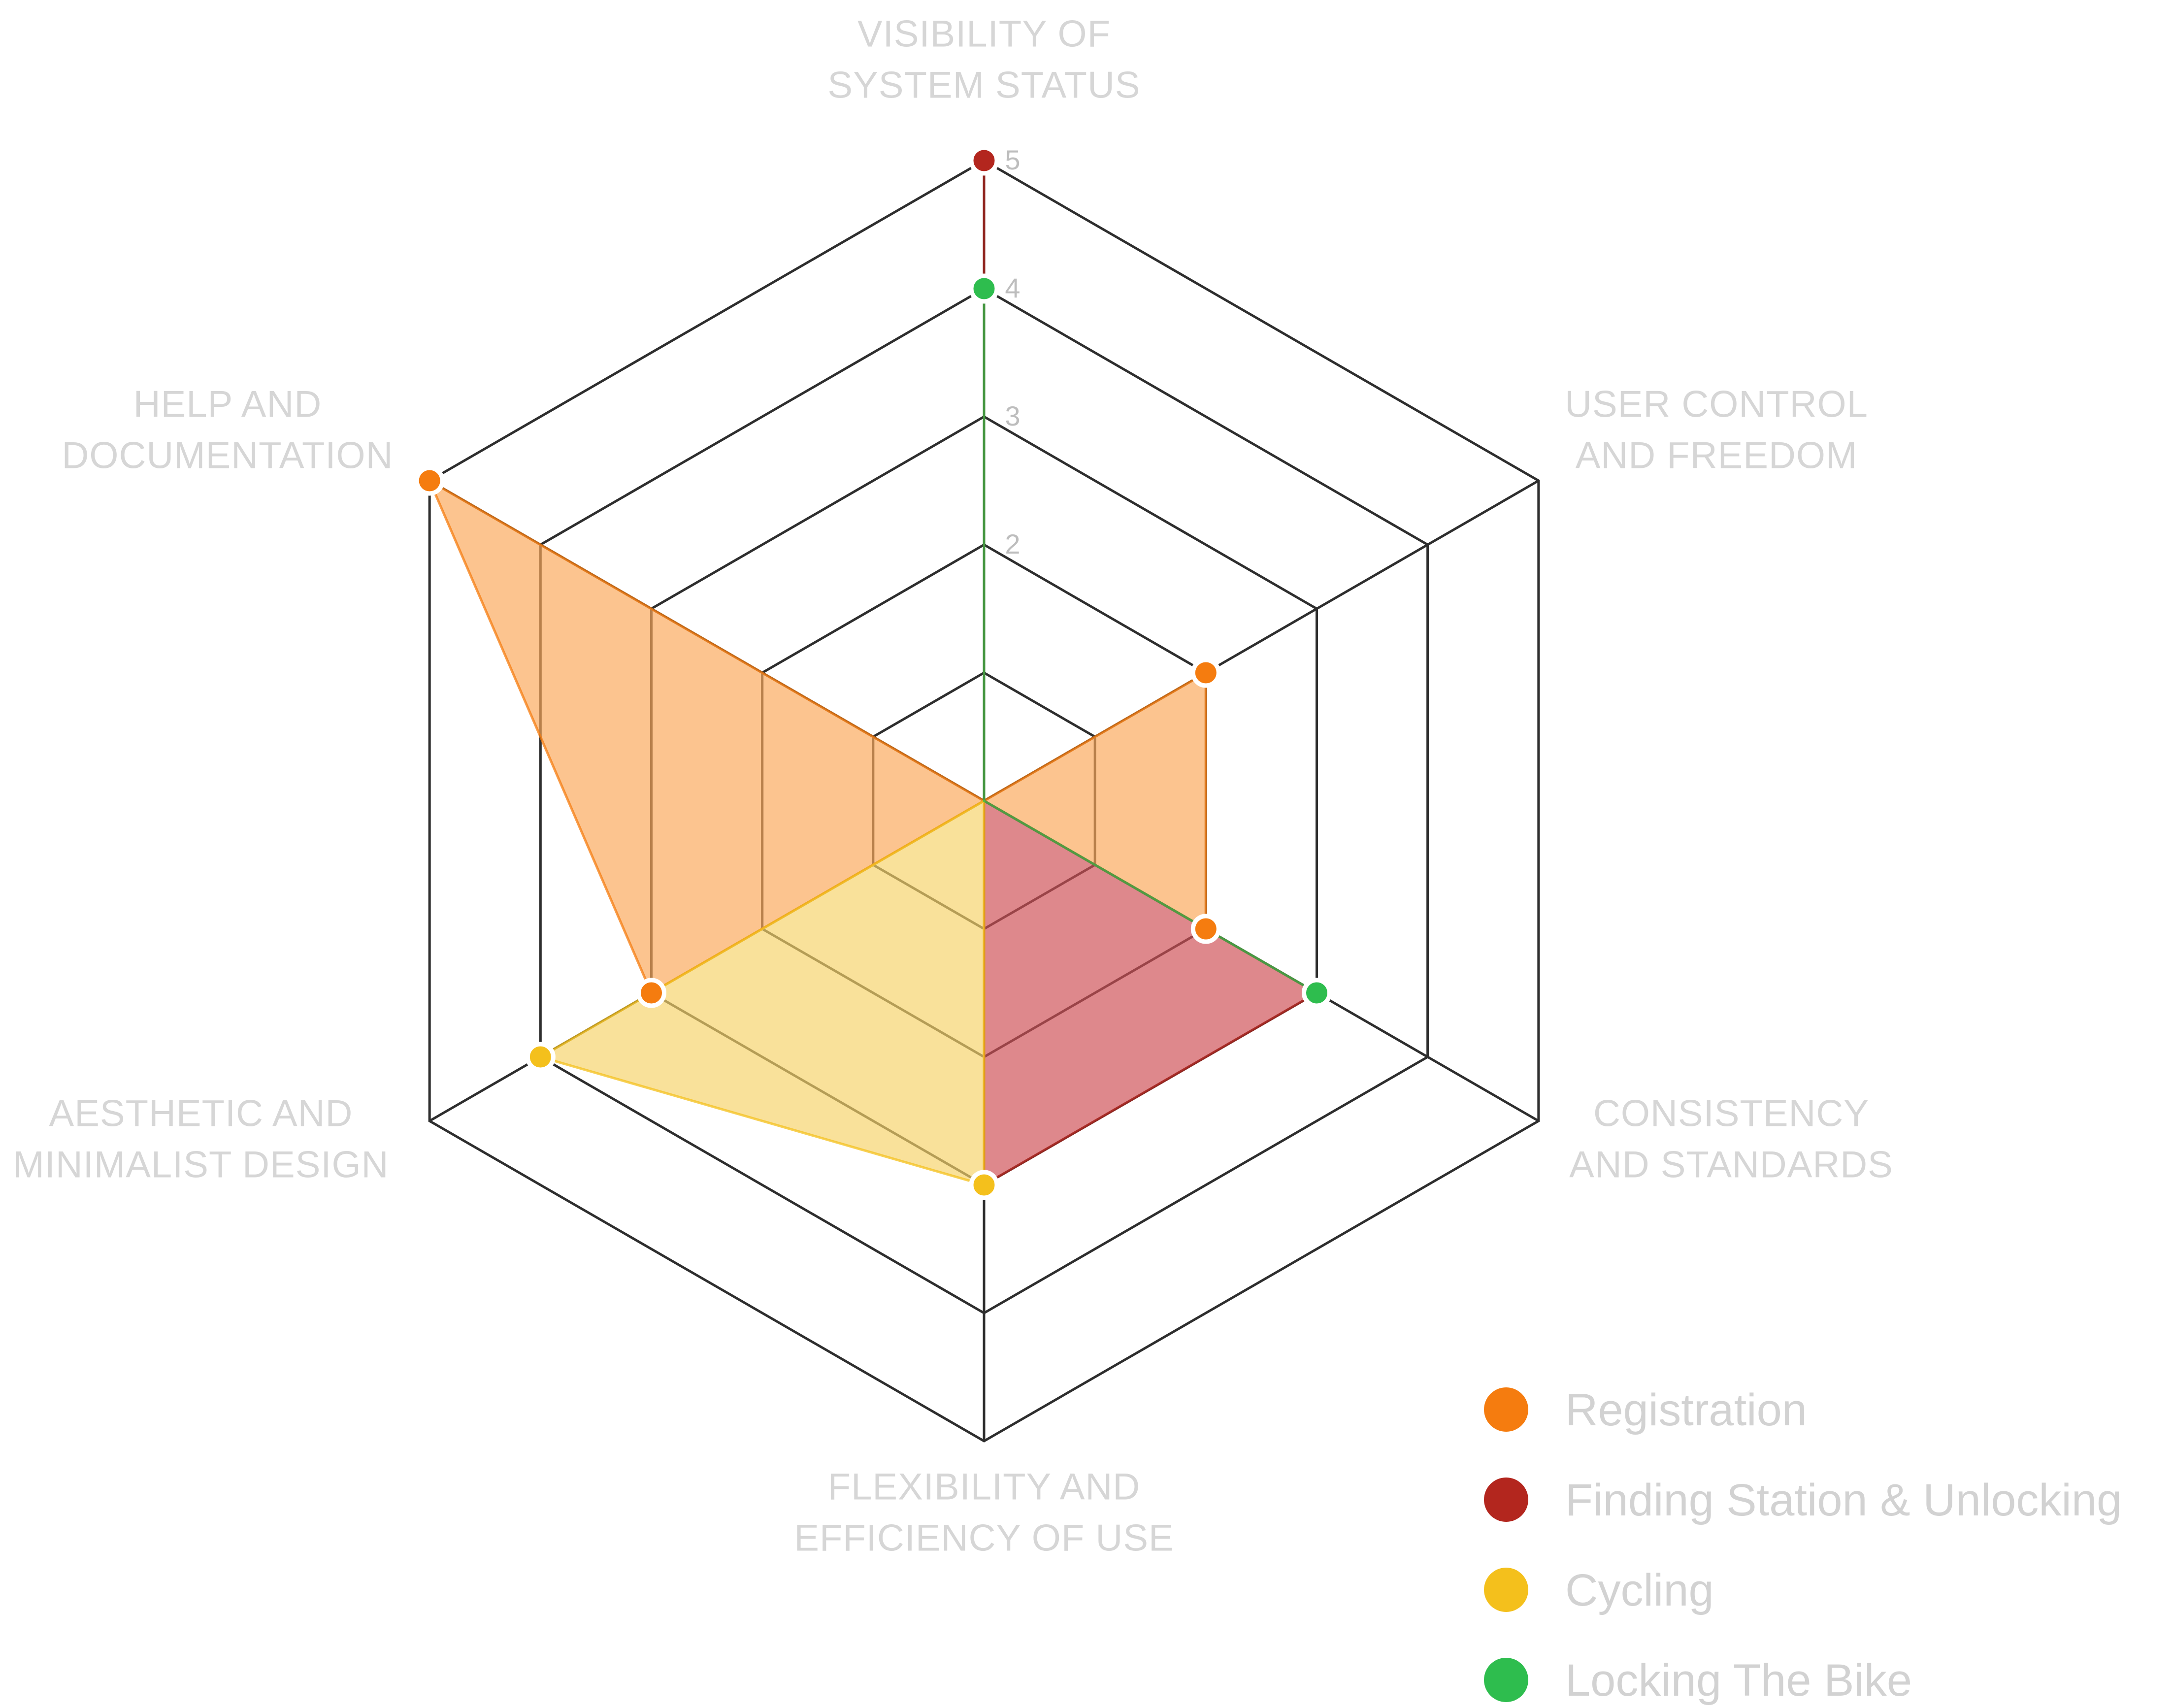 Image resolution: width=2173 pixels, height=1708 pixels. I want to click on axis-label-5-line-1: DOCUMENTATION, so click(227, 455).